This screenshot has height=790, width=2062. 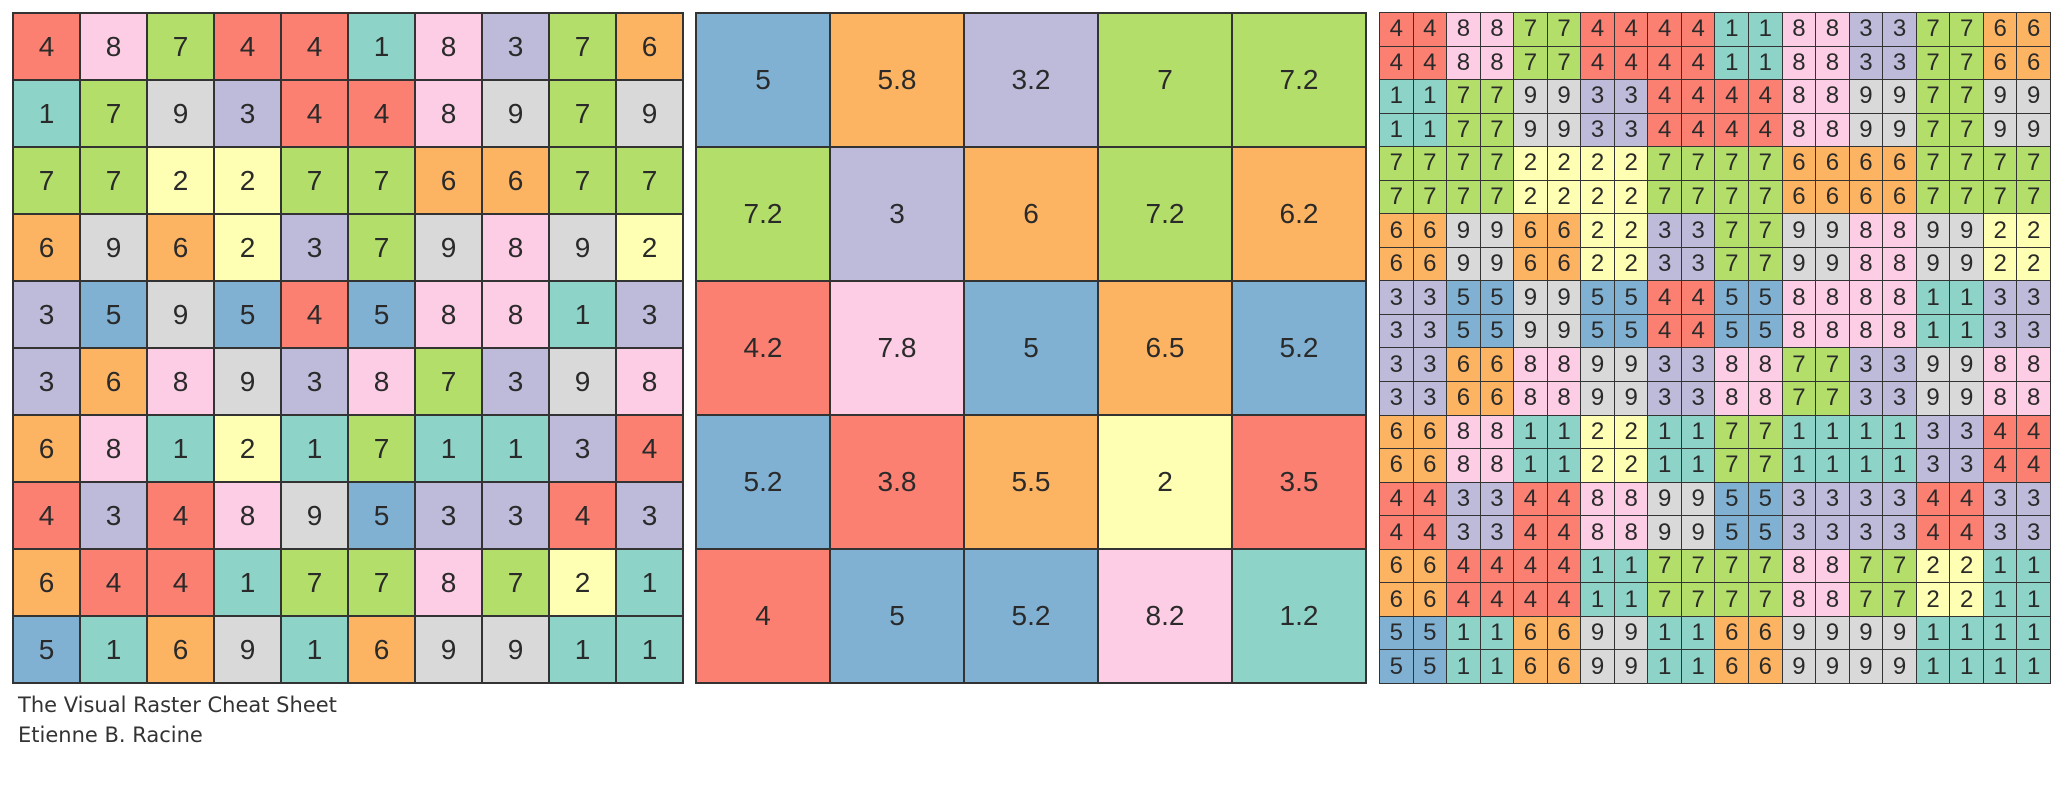 What do you see at coordinates (1300, 349) in the screenshot?
I see `raster-cell: 5.2` at bounding box center [1300, 349].